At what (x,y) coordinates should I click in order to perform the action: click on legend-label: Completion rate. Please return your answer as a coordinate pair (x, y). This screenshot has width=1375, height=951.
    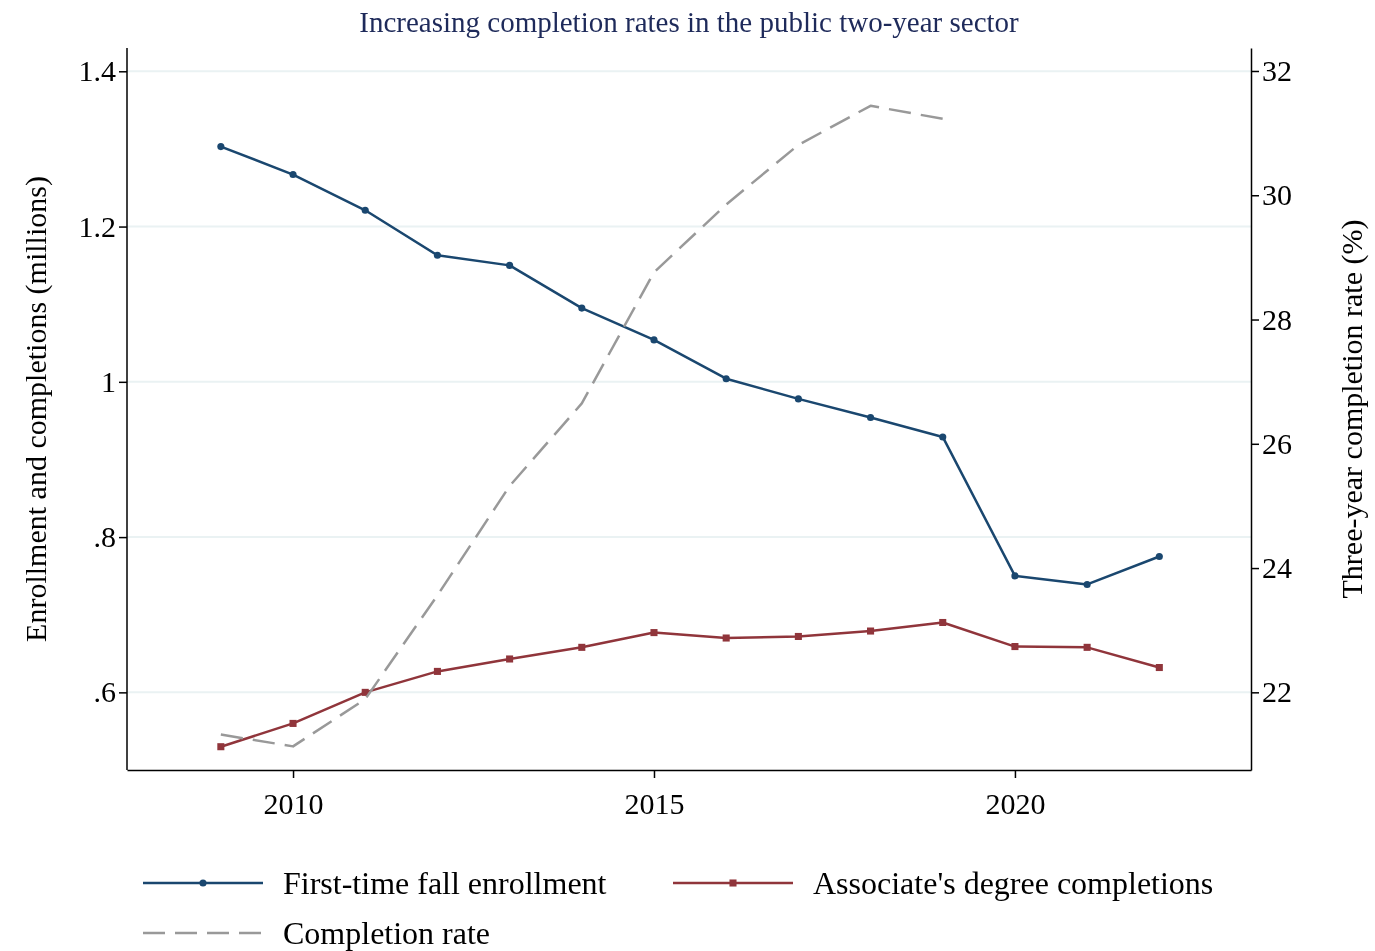
    Looking at the image, I should click on (387, 933).